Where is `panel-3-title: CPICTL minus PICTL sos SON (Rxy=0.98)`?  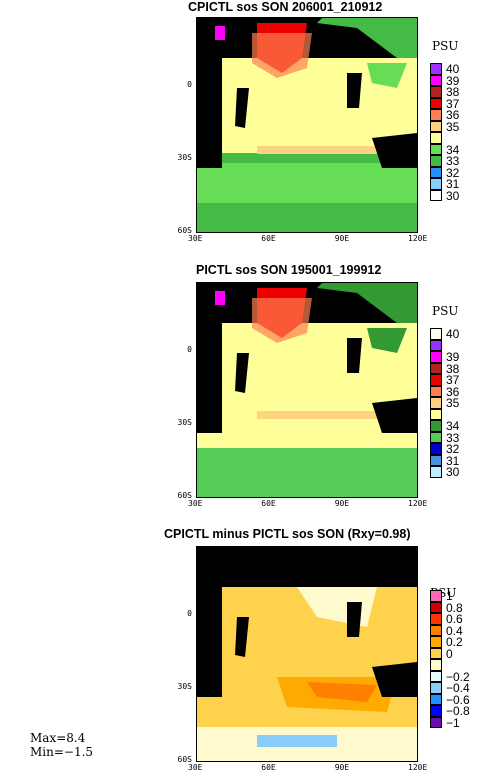 panel-3-title: CPICTL minus PICTL sos SON (Rxy=0.98) is located at coordinates (287, 534).